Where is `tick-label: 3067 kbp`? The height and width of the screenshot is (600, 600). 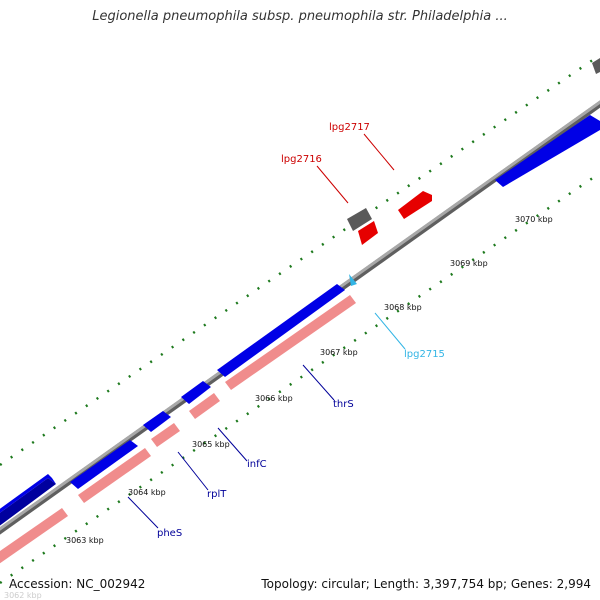
tick-label: 3067 kbp is located at coordinates (339, 352).